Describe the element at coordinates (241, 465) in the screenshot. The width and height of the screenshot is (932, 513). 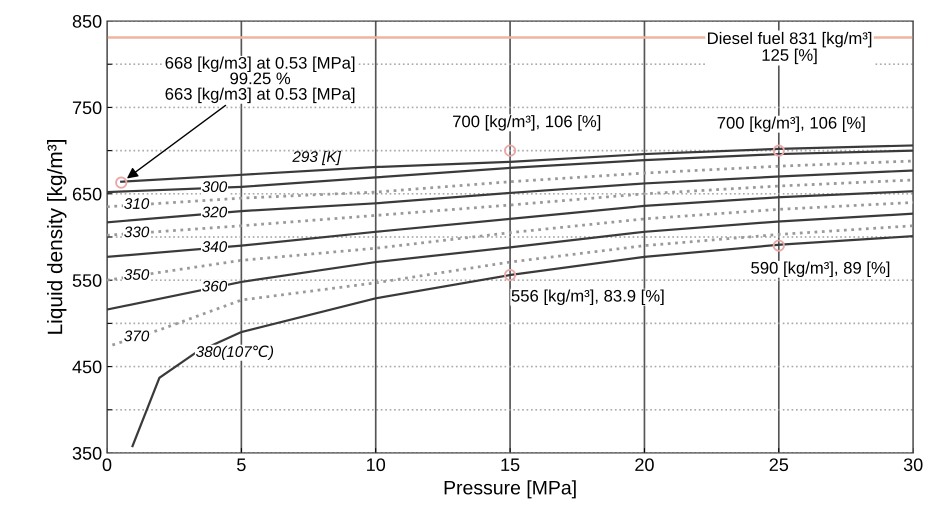
I see `x-tick-label: 5` at that location.